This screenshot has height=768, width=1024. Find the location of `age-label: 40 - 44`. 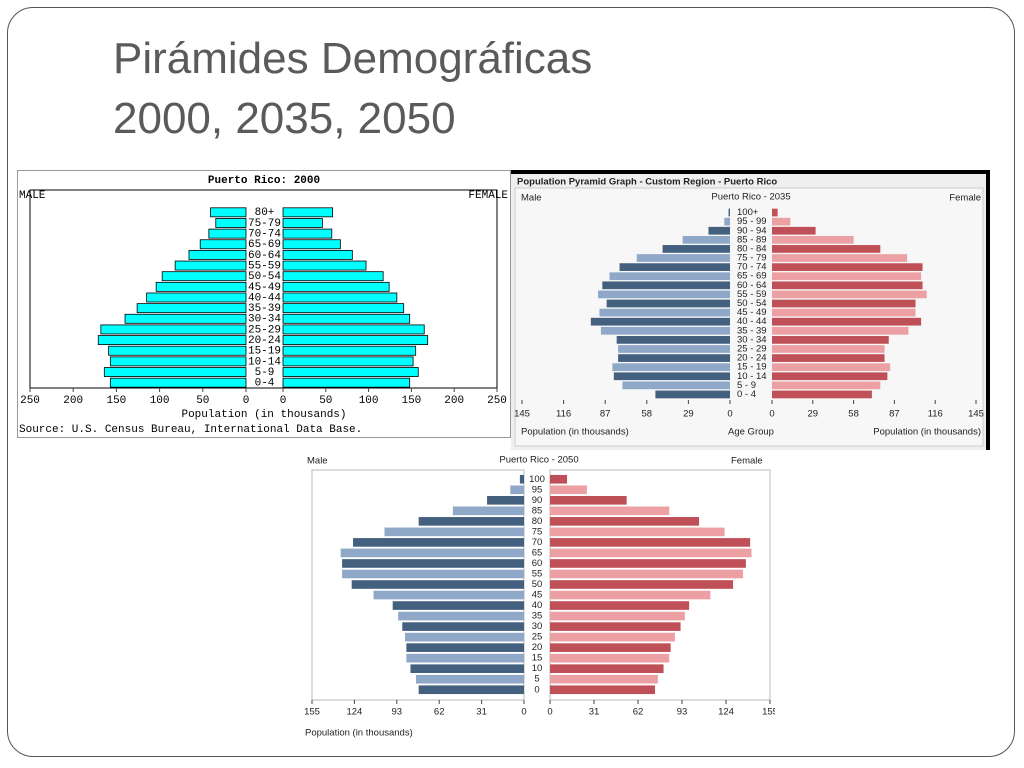

age-label: 40 - 44 is located at coordinates (752, 321).